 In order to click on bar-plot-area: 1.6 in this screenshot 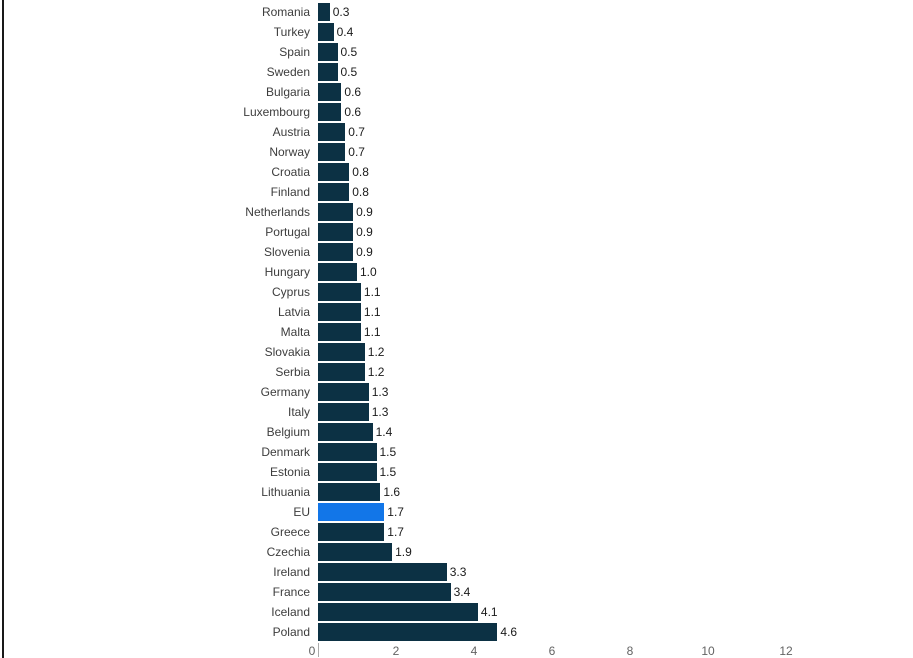, I will do `click(615, 492)`.